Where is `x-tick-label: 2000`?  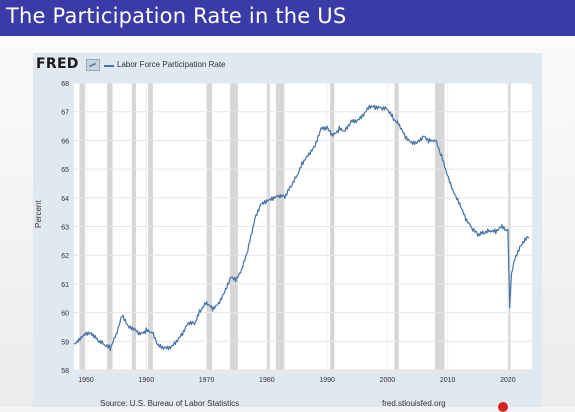 x-tick-label: 2000 is located at coordinates (388, 380).